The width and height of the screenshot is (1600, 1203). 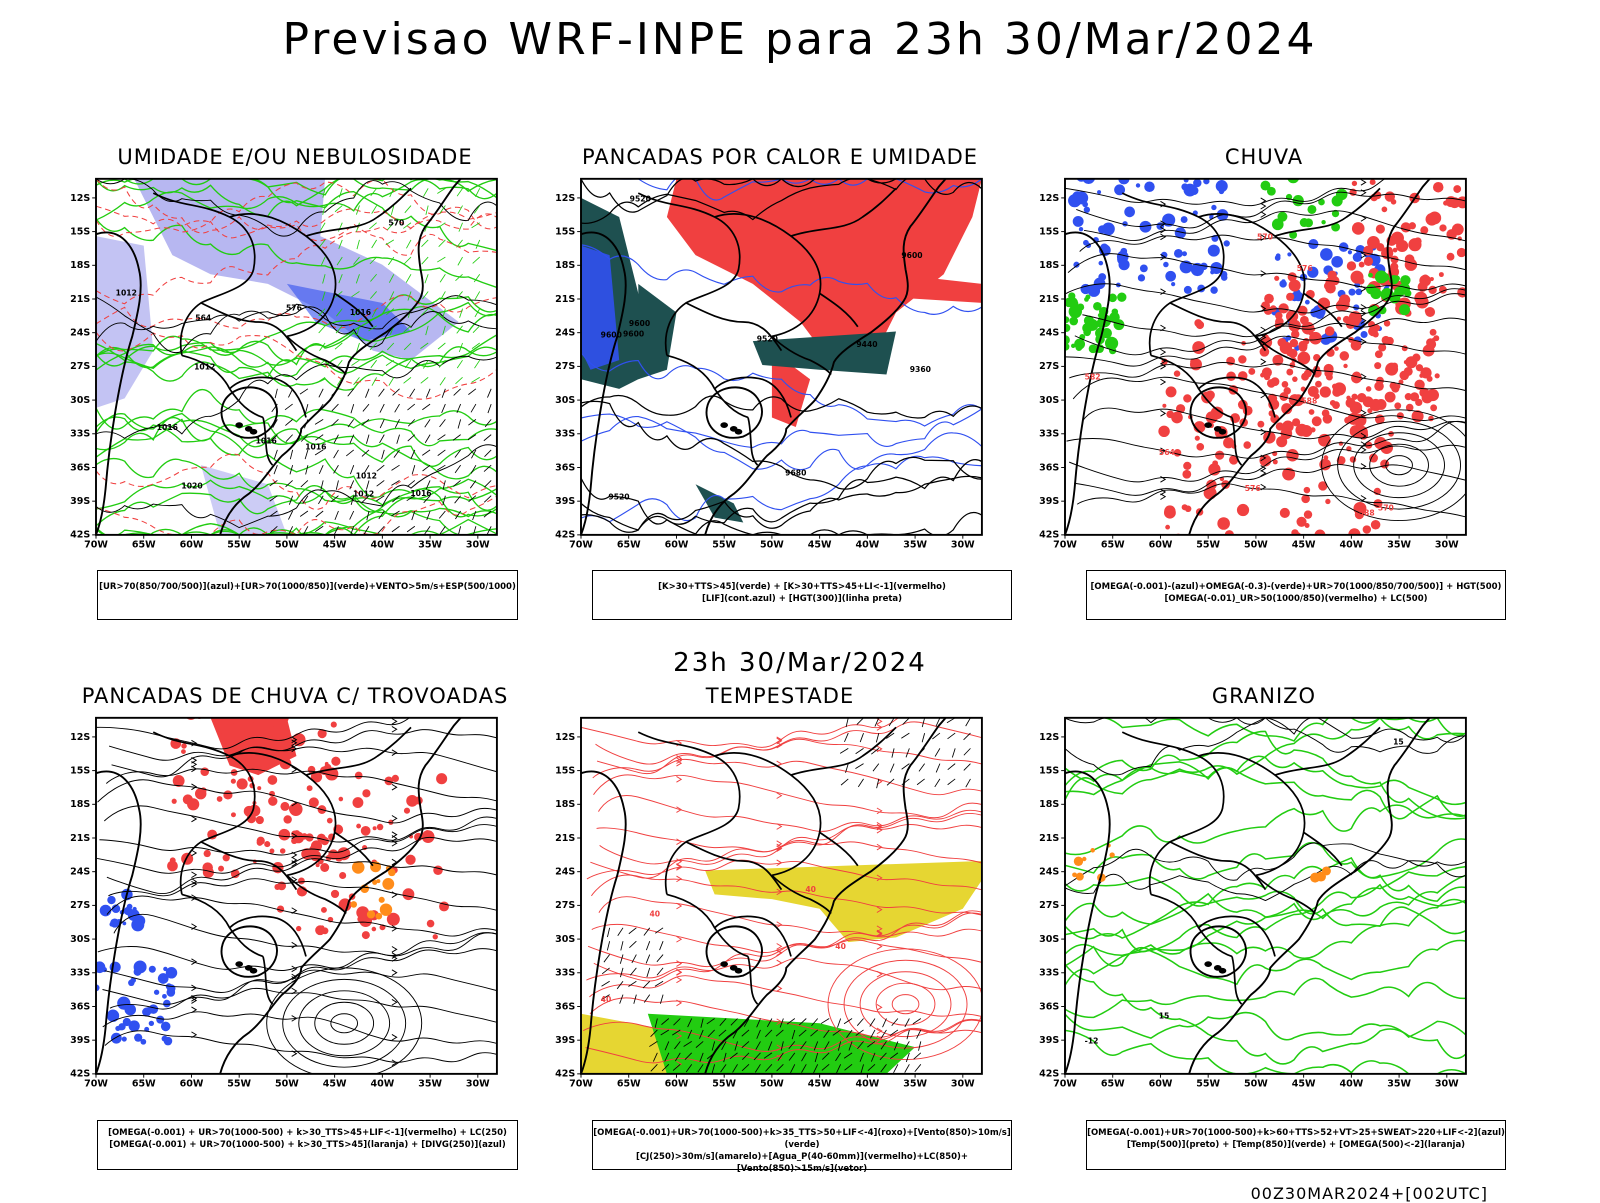 What do you see at coordinates (1049, 400) in the screenshot?
I see `lat-tick-label: 30S` at bounding box center [1049, 400].